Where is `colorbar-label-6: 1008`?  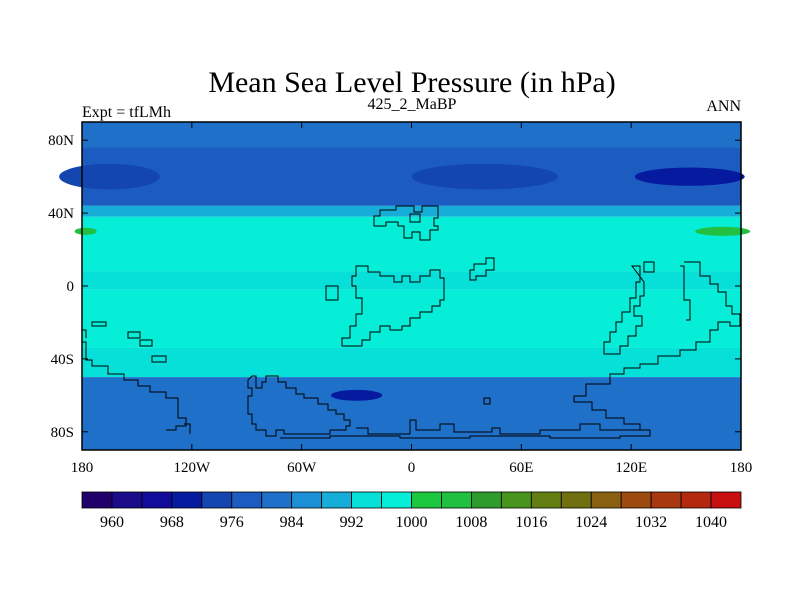 colorbar-label-6: 1008 is located at coordinates (471, 522).